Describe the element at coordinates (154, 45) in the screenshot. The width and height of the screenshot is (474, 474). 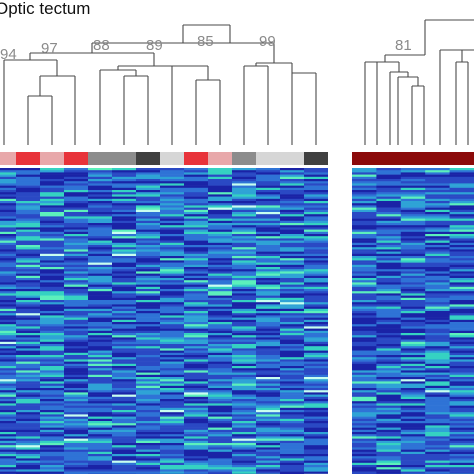
I see `bootstrap-label: 89` at that location.